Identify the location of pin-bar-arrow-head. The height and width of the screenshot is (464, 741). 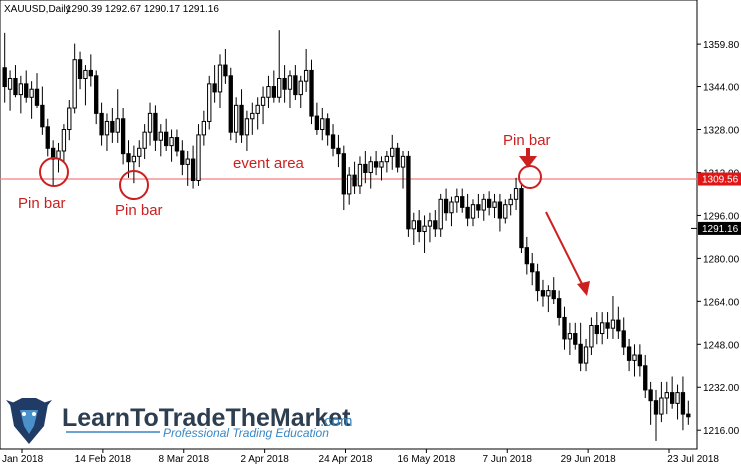
(528, 162).